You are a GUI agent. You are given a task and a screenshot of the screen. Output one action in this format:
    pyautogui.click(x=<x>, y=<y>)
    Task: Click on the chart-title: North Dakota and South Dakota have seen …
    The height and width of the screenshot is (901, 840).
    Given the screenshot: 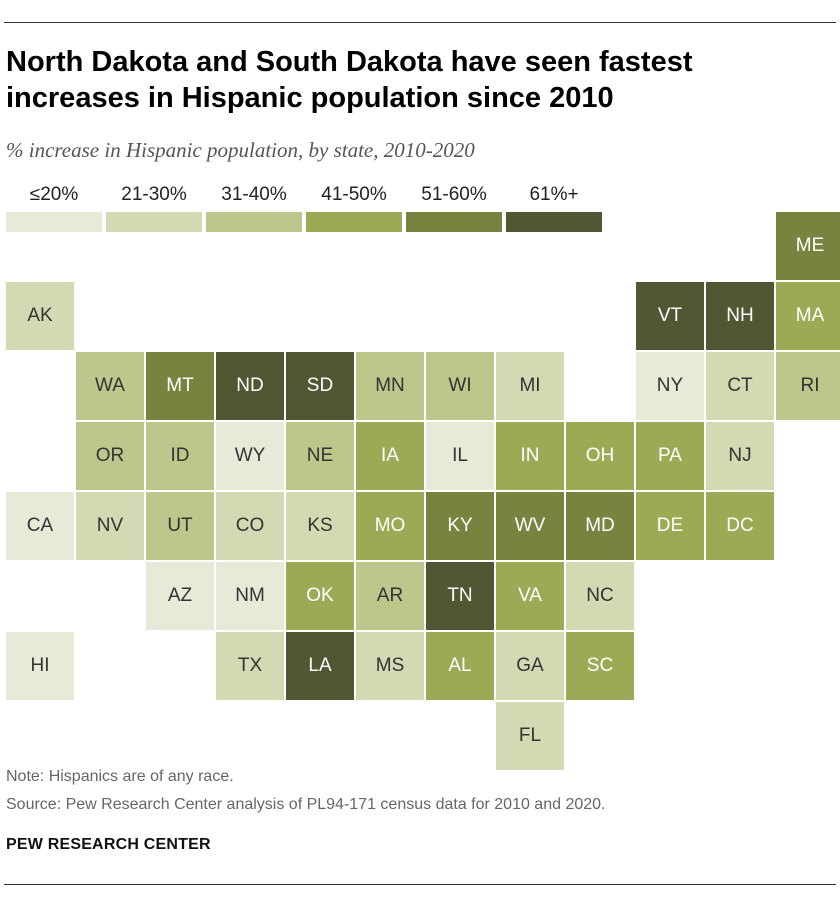 What is the action you would take?
    pyautogui.click(x=349, y=80)
    